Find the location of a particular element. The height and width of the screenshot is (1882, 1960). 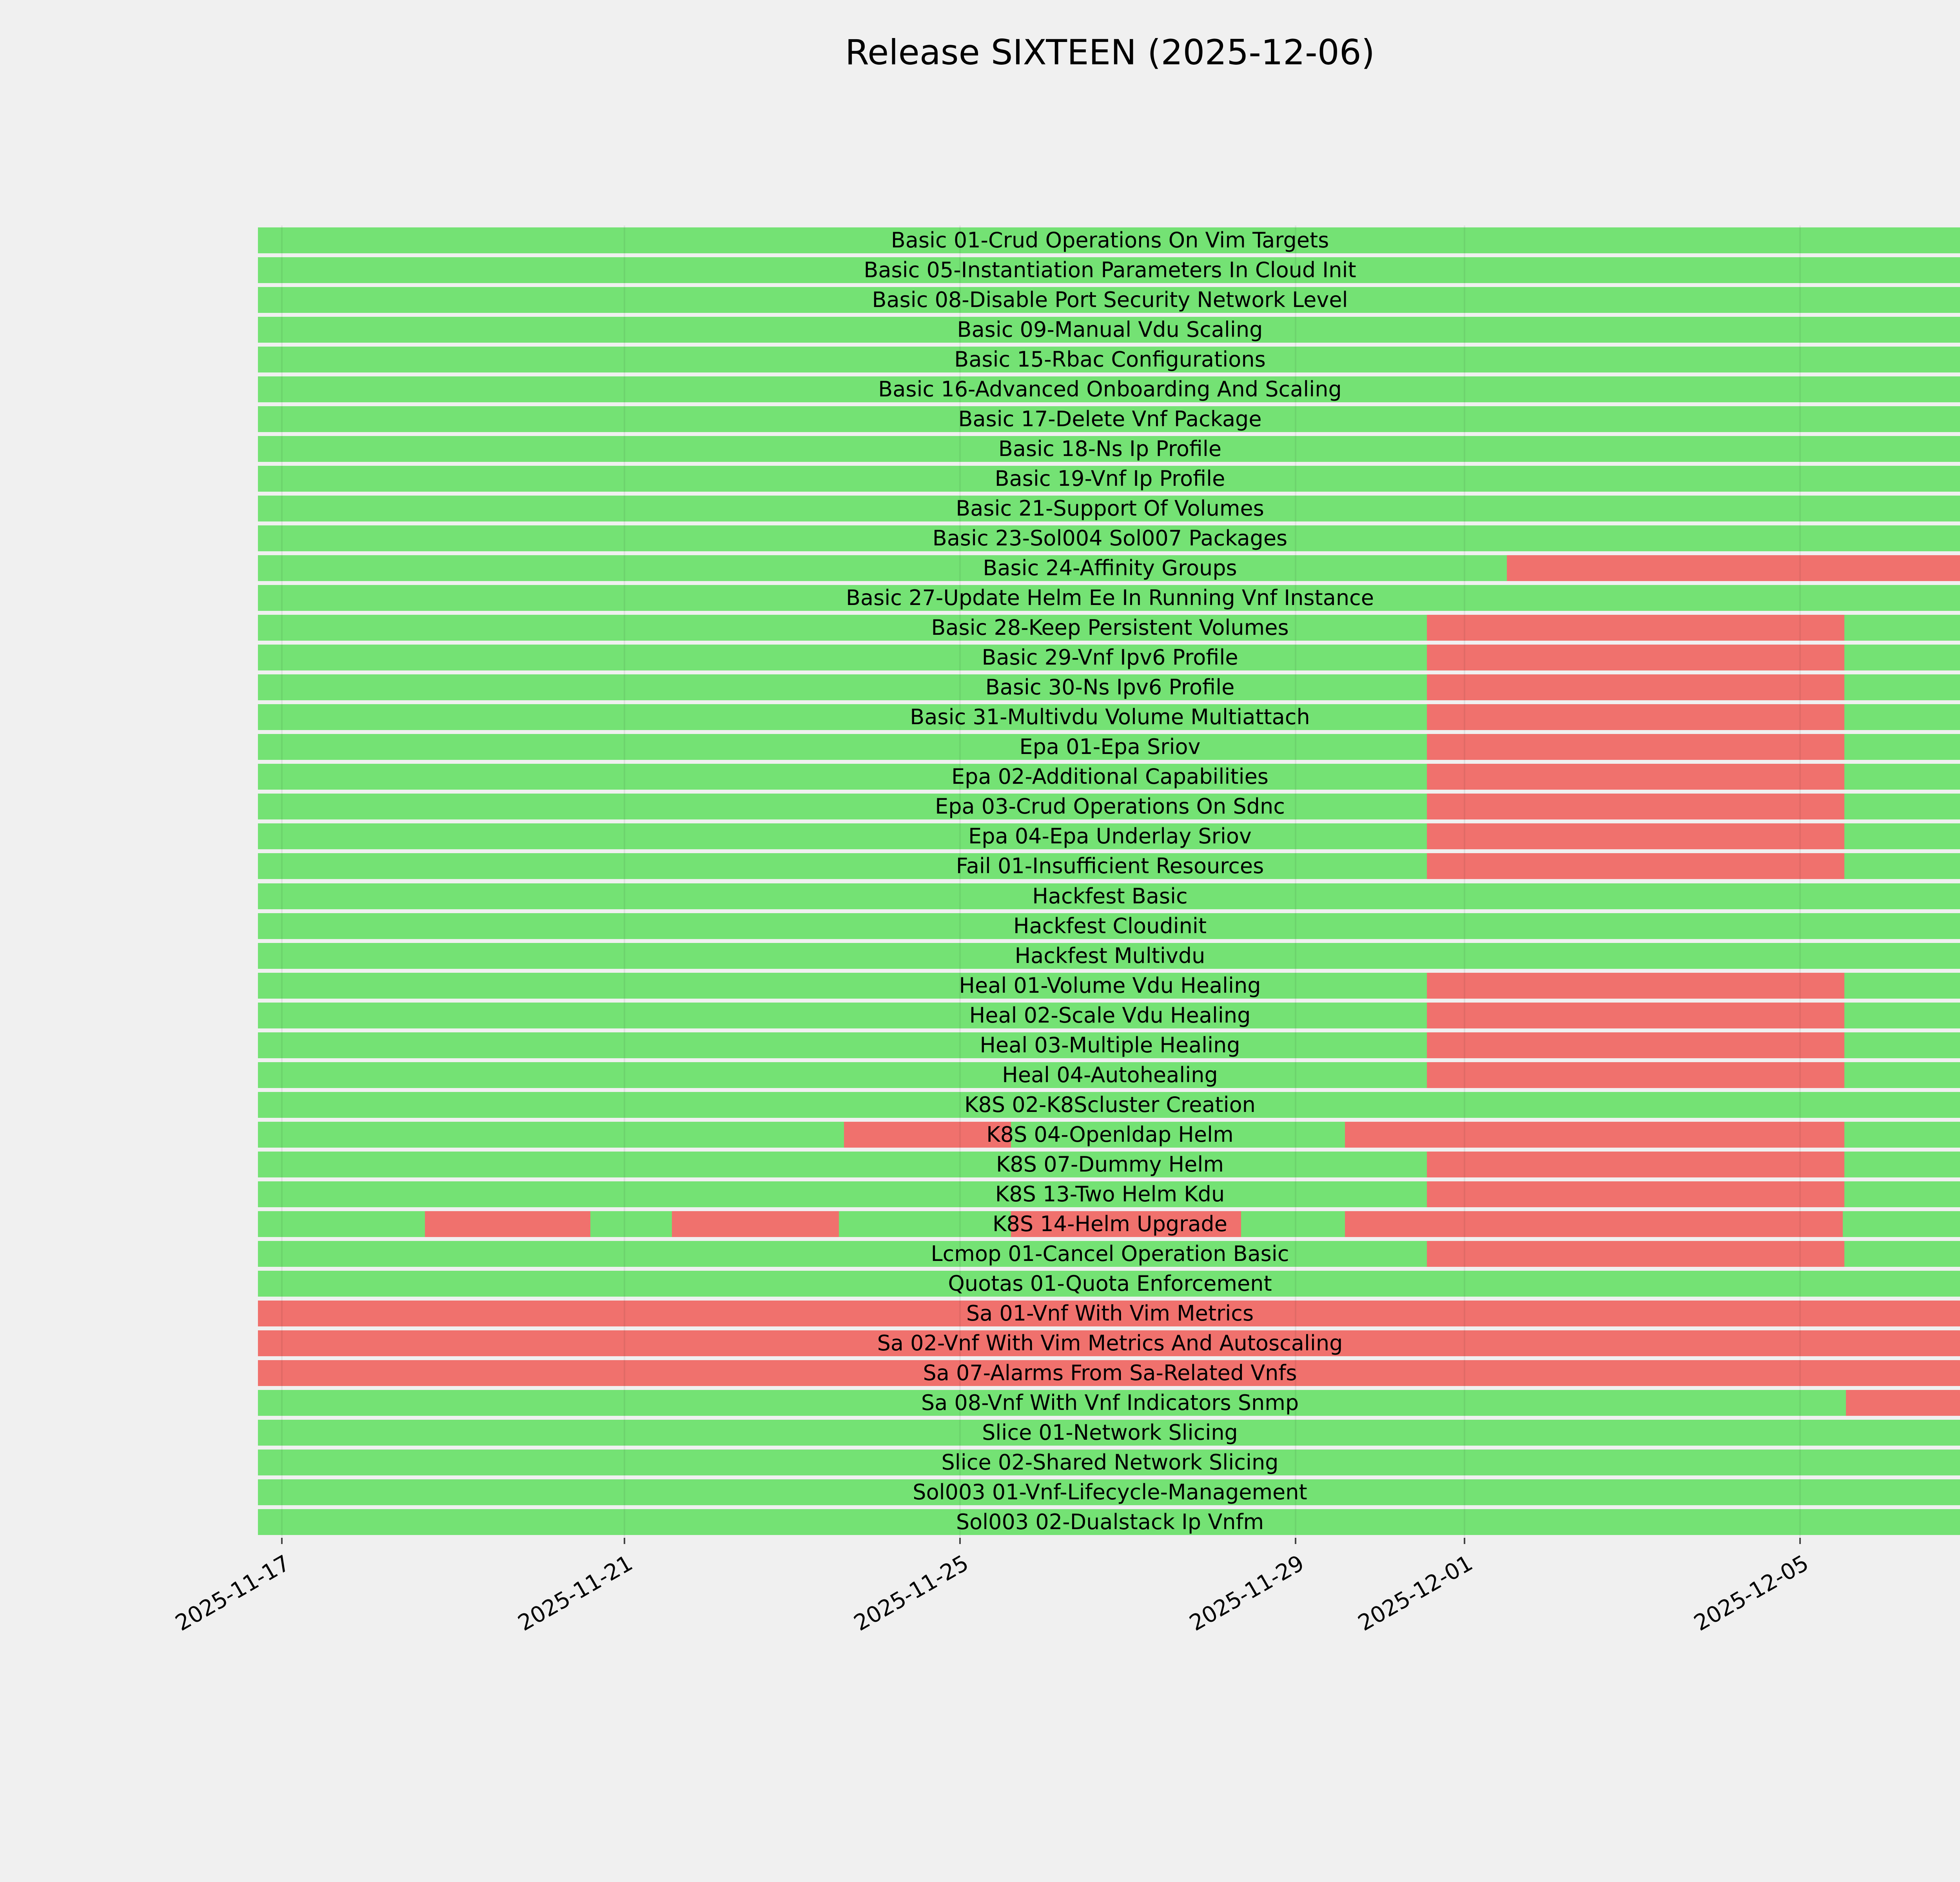

bar-label: Sol003 02-Dualstack Ip Vnfm is located at coordinates (1110, 1521).